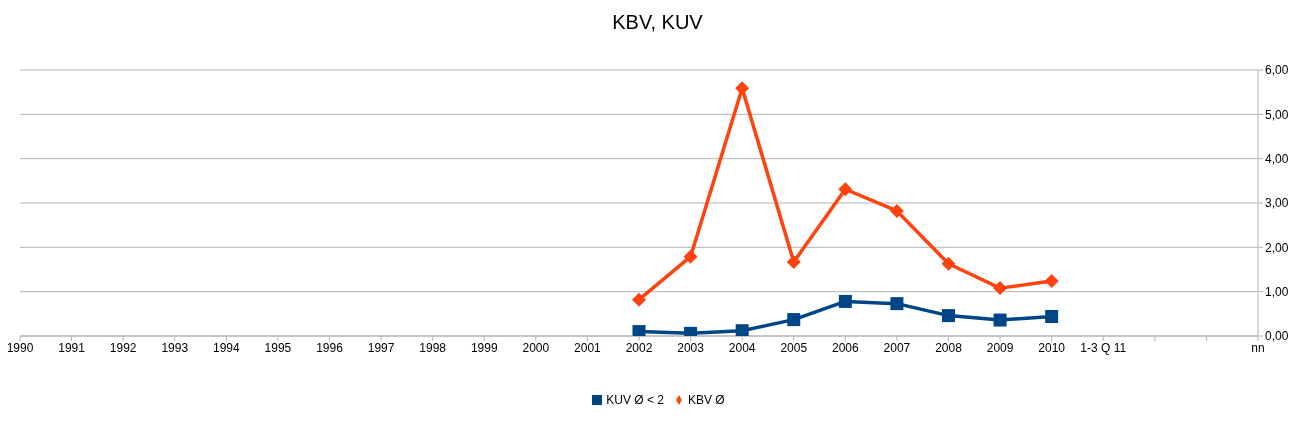  Describe the element at coordinates (1277, 336) in the screenshot. I see `y-tick-label: 0,00` at that location.